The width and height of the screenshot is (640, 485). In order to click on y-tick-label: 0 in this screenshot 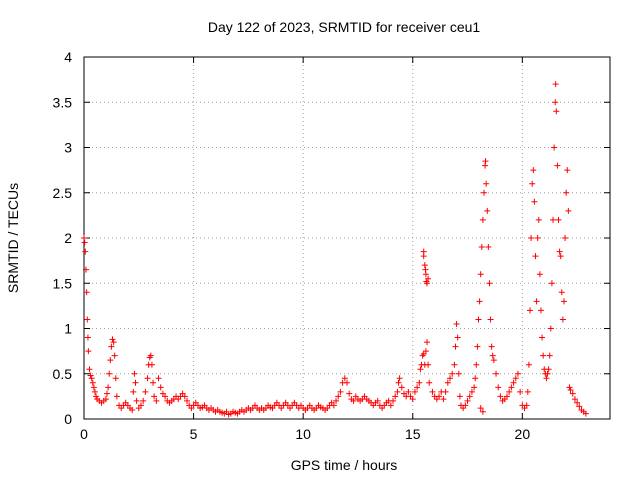, I will do `click(68, 419)`.